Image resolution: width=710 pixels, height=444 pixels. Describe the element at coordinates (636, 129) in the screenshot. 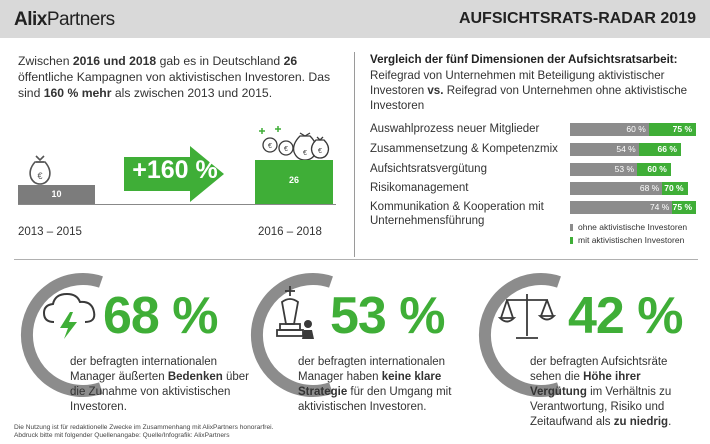

I see `value-without-activists: 60 %` at that location.